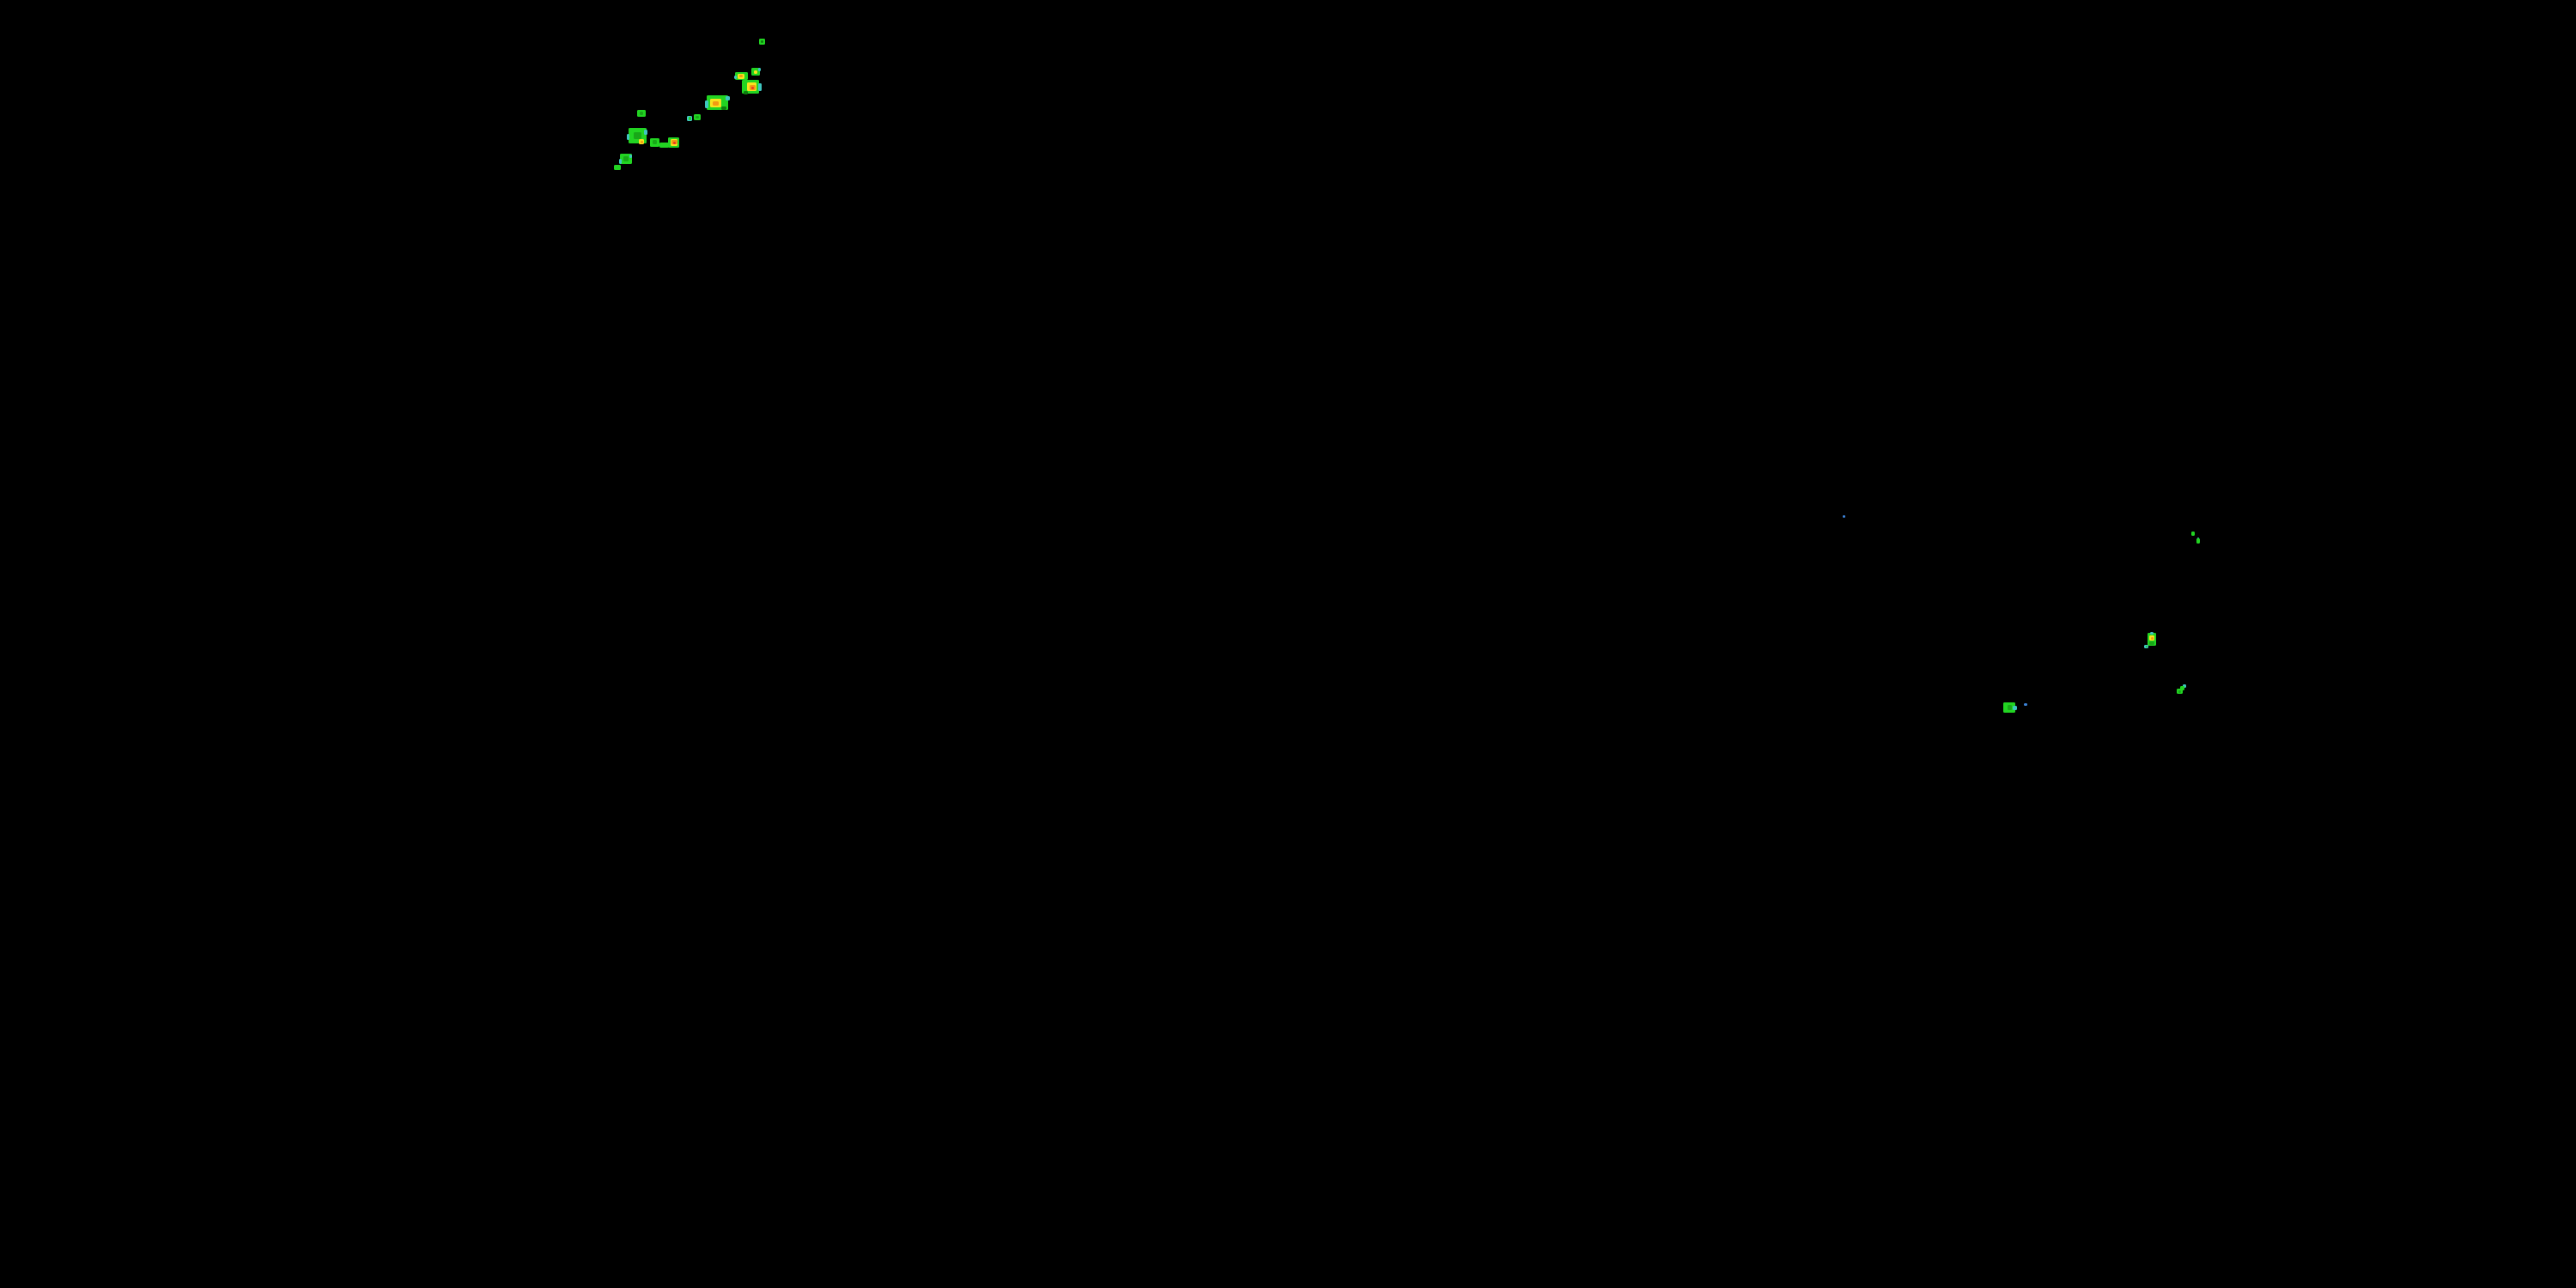  Describe the element at coordinates (618, 167) in the screenshot. I see `radar-echo-pixel-a14` at that location.